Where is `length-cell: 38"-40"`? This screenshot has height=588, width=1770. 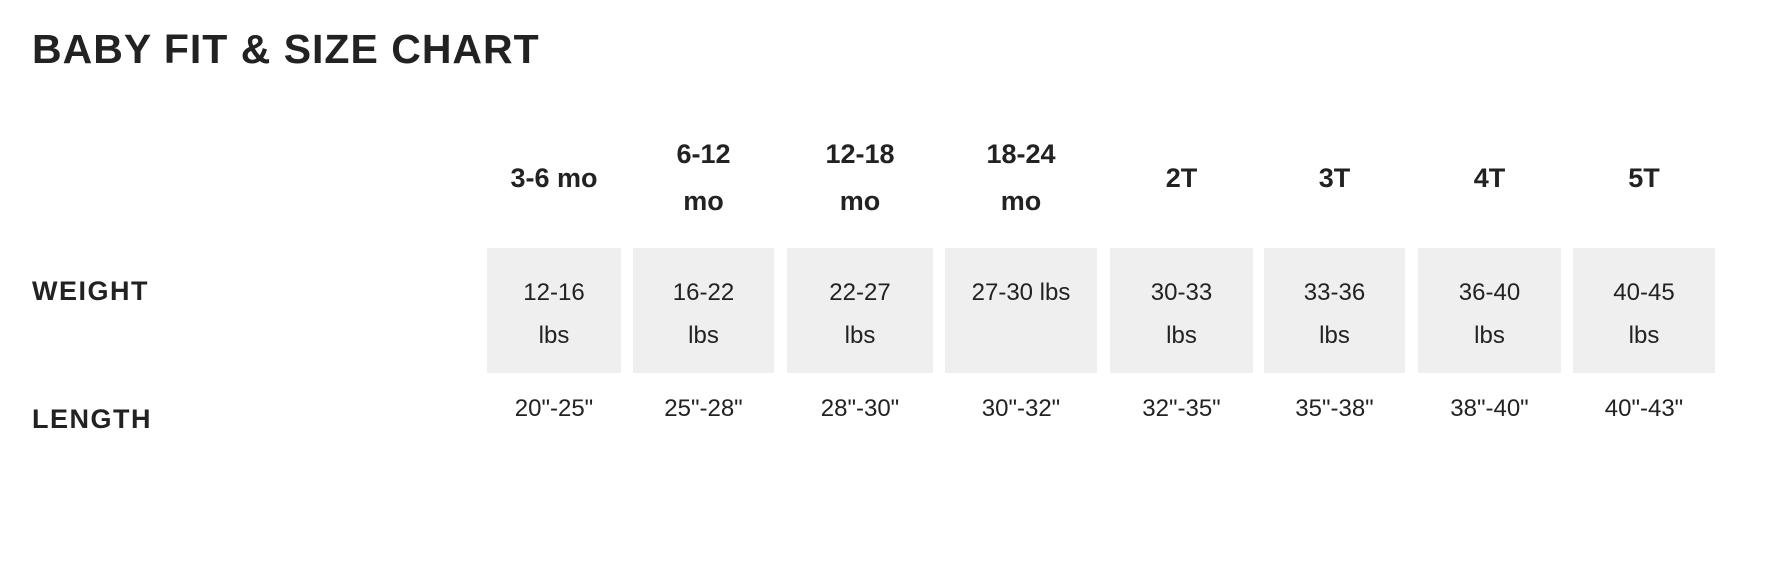
length-cell: 38"-40" is located at coordinates (1489, 408).